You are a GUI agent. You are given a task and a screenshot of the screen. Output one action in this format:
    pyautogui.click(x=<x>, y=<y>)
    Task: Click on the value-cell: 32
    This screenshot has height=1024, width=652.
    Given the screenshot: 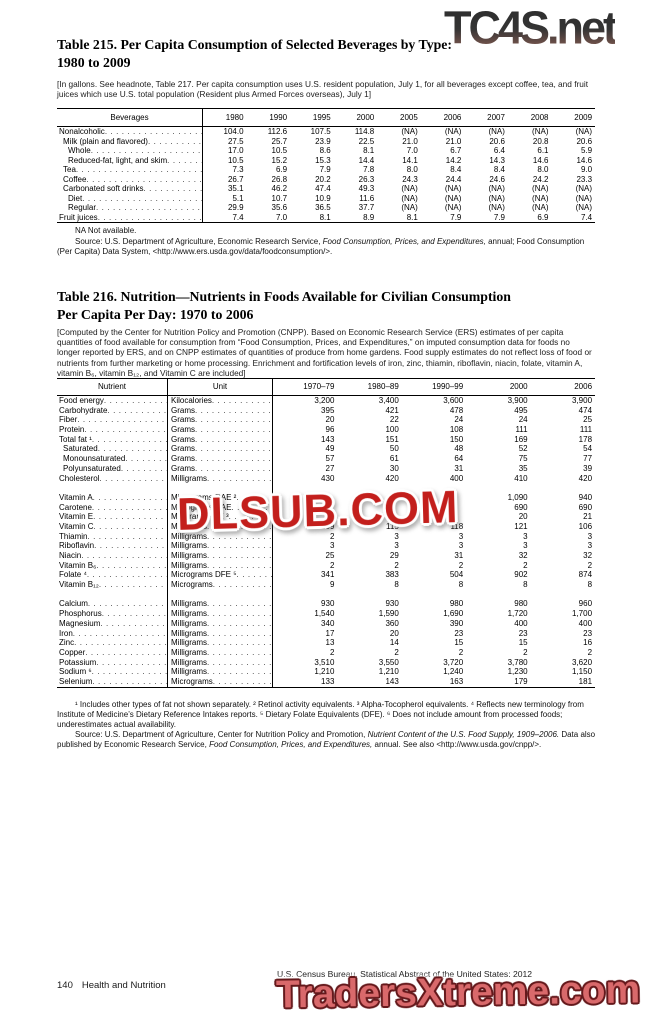 What is the action you would take?
    pyautogui.click(x=588, y=555)
    